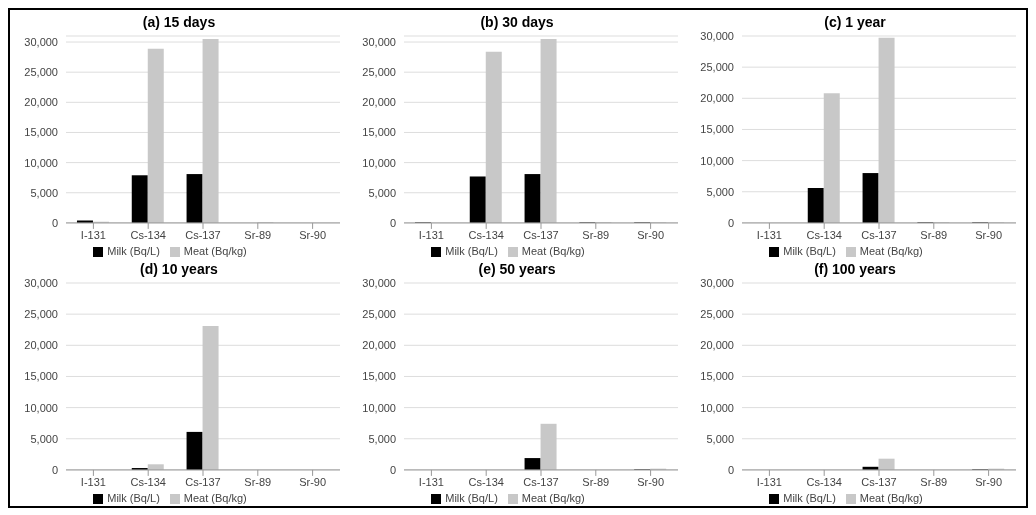 Image resolution: width=1036 pixels, height=515 pixels. Describe the element at coordinates (179, 269) in the screenshot. I see `chart-title: (d) 10 years` at that location.